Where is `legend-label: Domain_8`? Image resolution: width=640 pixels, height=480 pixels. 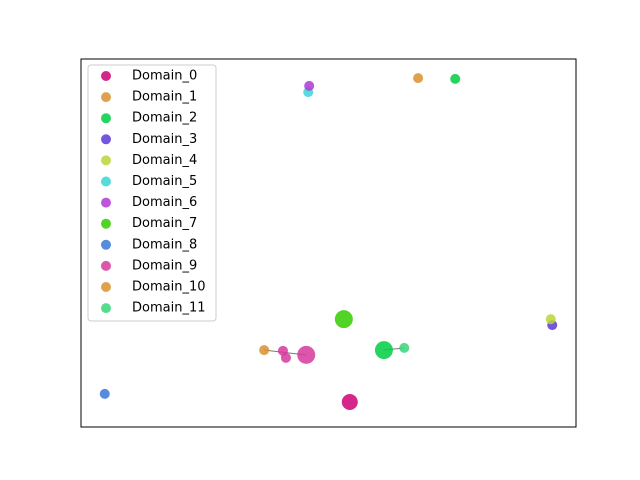
legend-label: Domain_8 is located at coordinates (164, 244).